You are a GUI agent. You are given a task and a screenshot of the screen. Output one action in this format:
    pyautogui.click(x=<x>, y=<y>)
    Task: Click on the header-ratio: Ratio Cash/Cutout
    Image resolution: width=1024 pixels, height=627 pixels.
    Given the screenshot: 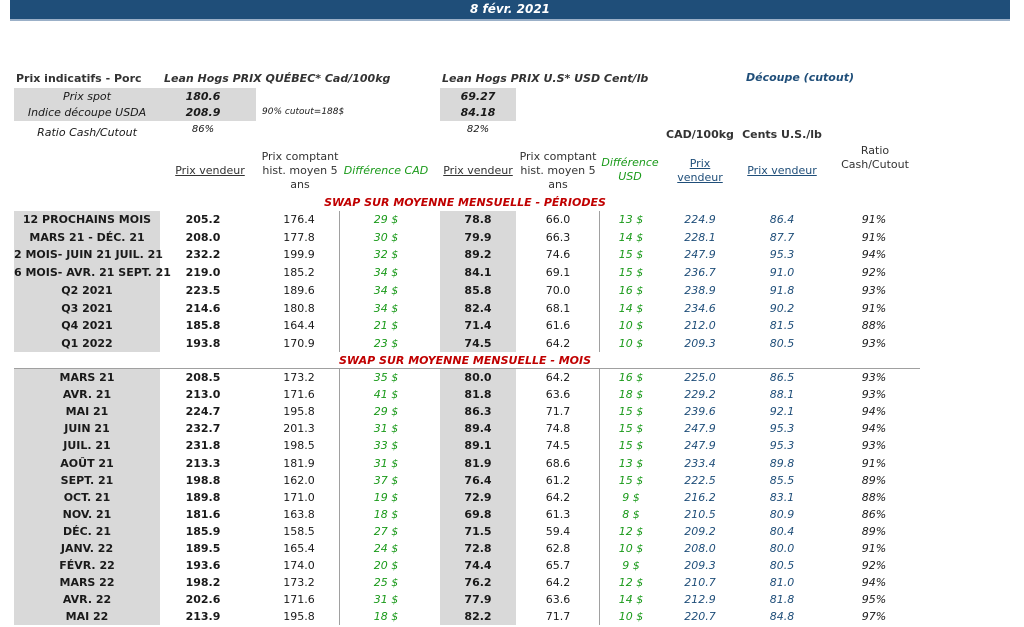 What is the action you would take?
    pyautogui.click(x=875, y=157)
    